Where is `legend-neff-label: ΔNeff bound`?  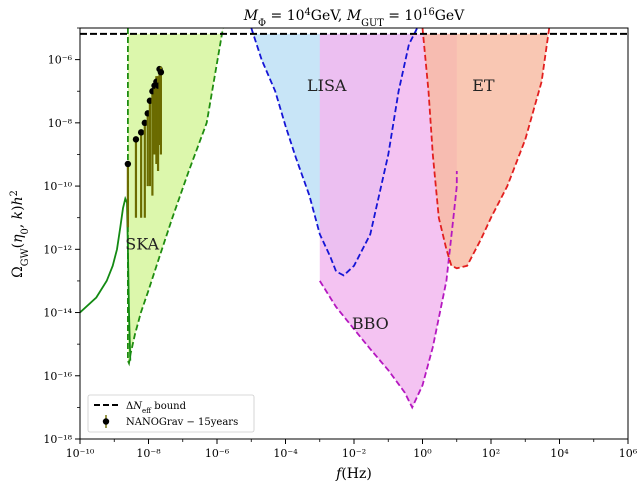 legend-neff-label: ΔNeff bound is located at coordinates (156, 408).